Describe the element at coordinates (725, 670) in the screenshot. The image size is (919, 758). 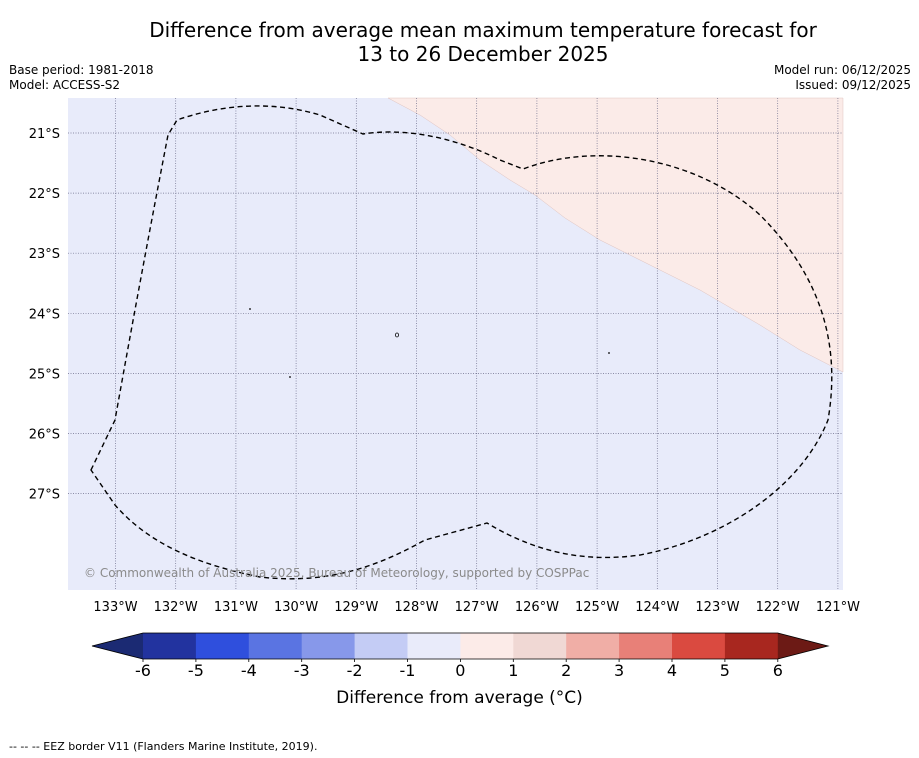
I see `colorbar-tick-label: 5` at that location.